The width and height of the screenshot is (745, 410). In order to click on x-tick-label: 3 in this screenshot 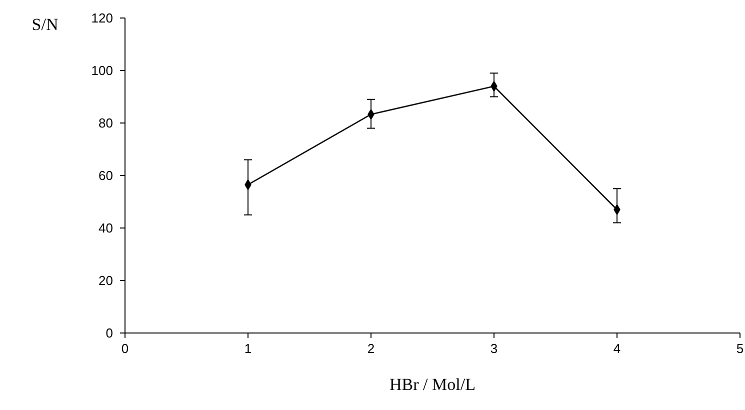, I will do `click(494, 348)`.